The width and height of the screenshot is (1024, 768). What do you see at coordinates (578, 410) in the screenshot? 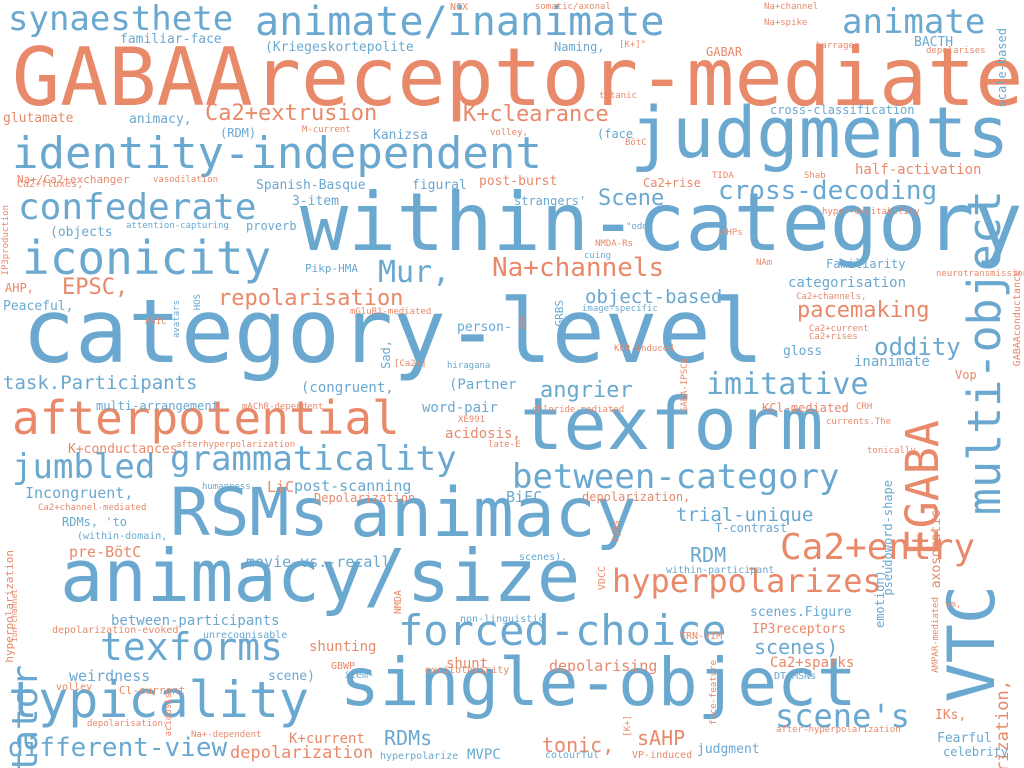
I see `word-chloride-mediated: chloride-mediated` at bounding box center [578, 410].